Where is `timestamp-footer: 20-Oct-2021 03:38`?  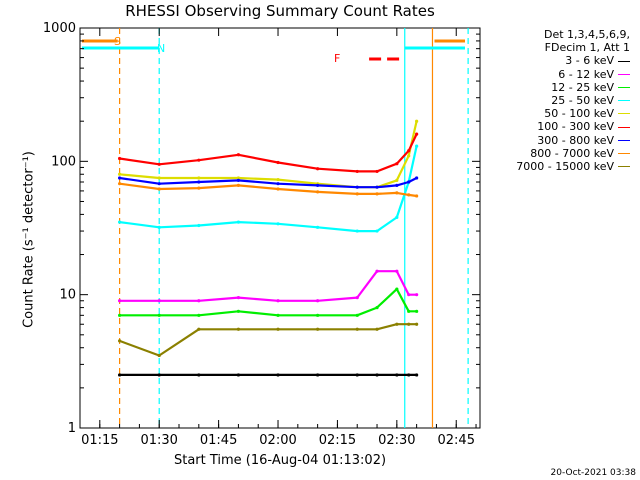
timestamp-footer: 20-Oct-2021 03:38 is located at coordinates (593, 473).